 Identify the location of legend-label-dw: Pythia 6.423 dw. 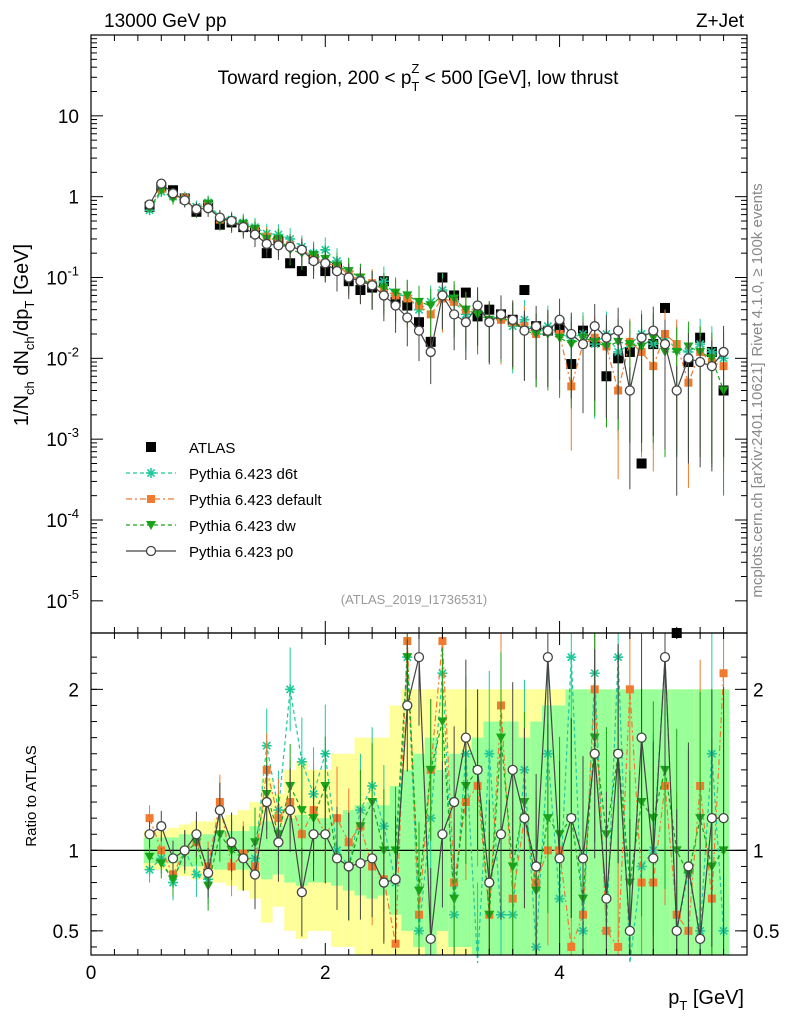
(242, 526).